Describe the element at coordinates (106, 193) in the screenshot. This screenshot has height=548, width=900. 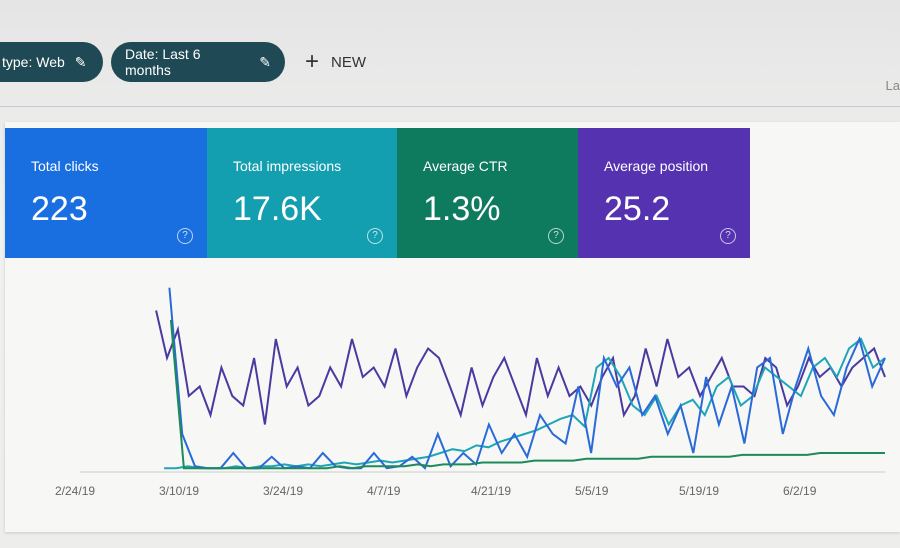
I see `metric-card-clicks: Total clicks 223 ?` at that location.